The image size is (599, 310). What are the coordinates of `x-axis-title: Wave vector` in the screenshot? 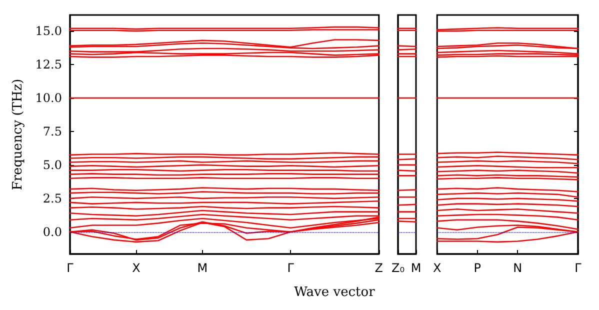 It's located at (335, 292).